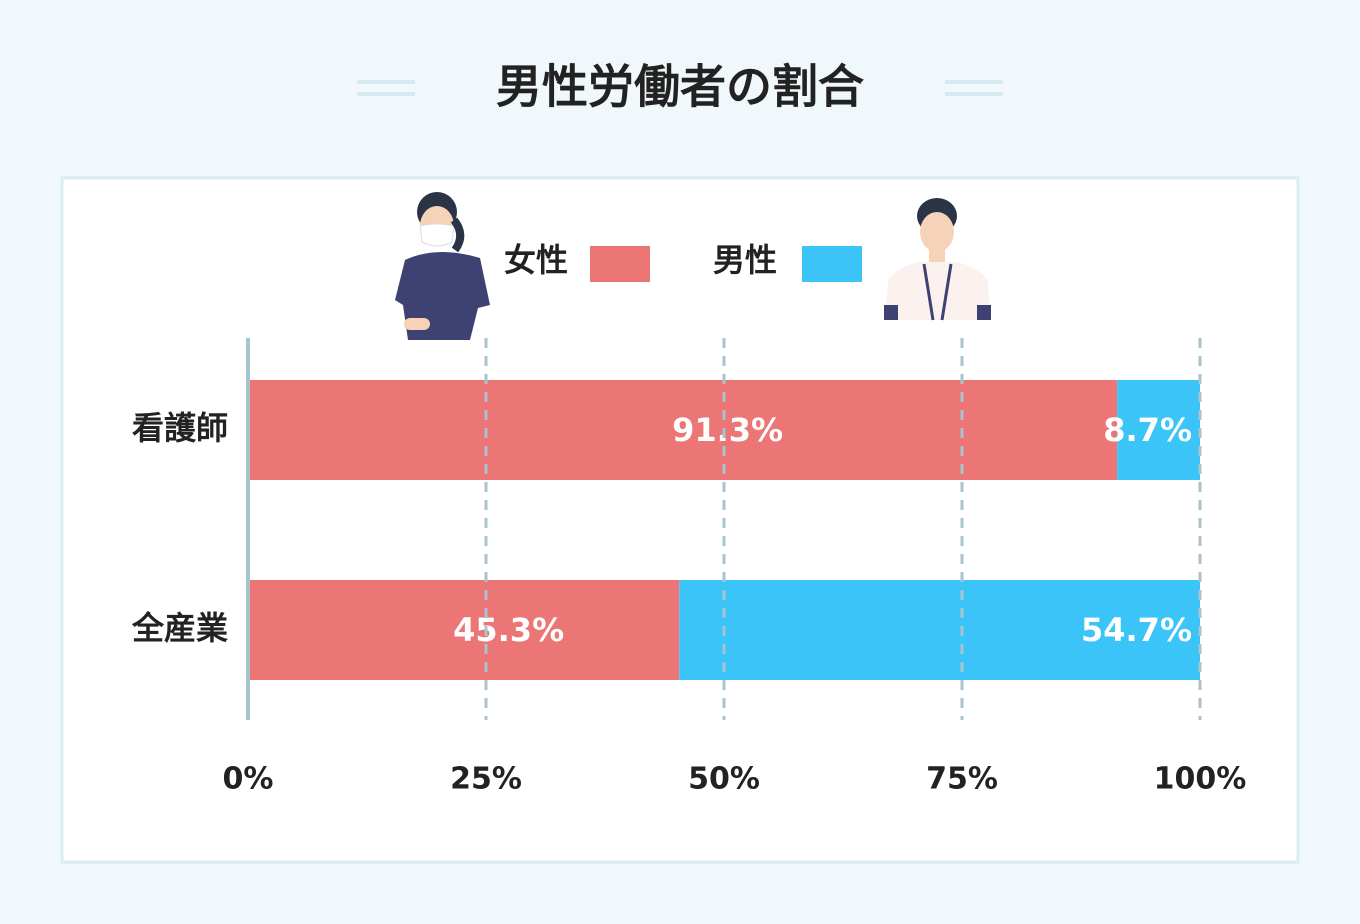 Image resolution: width=1360 pixels, height=924 pixels. Describe the element at coordinates (248, 779) in the screenshot. I see `x-tick-label: 0%` at that location.